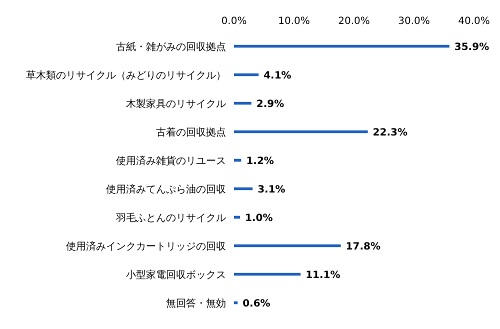 Image resolution: width=500 pixels, height=329 pixels. I want to click on y-tick-label: 羽毛ふとんのリサイクル, so click(171, 218).